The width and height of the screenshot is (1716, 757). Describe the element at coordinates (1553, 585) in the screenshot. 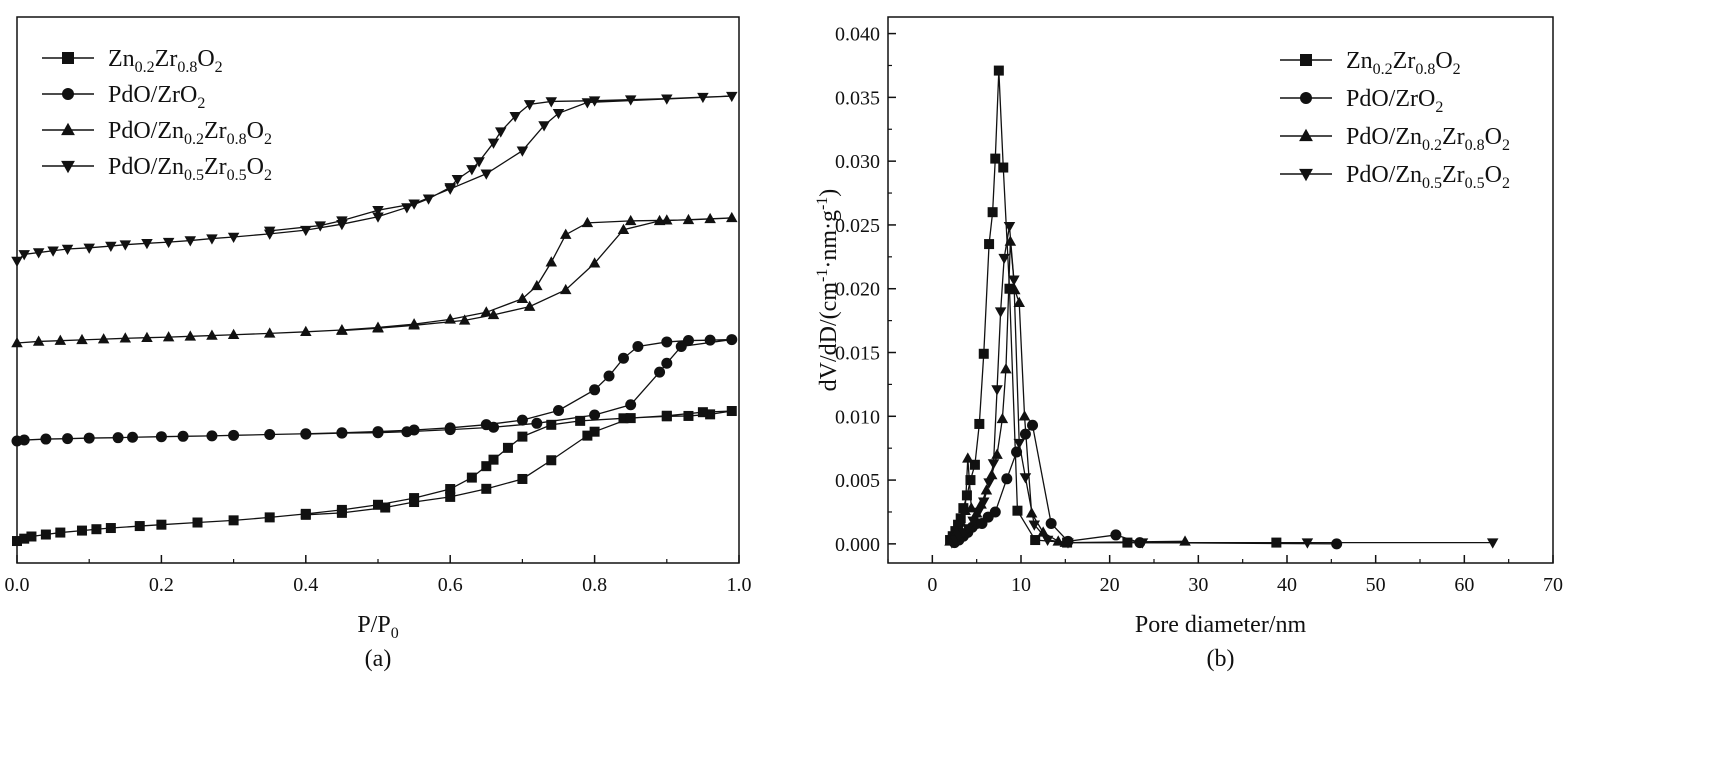

I see `x-tick-label: 70` at that location.